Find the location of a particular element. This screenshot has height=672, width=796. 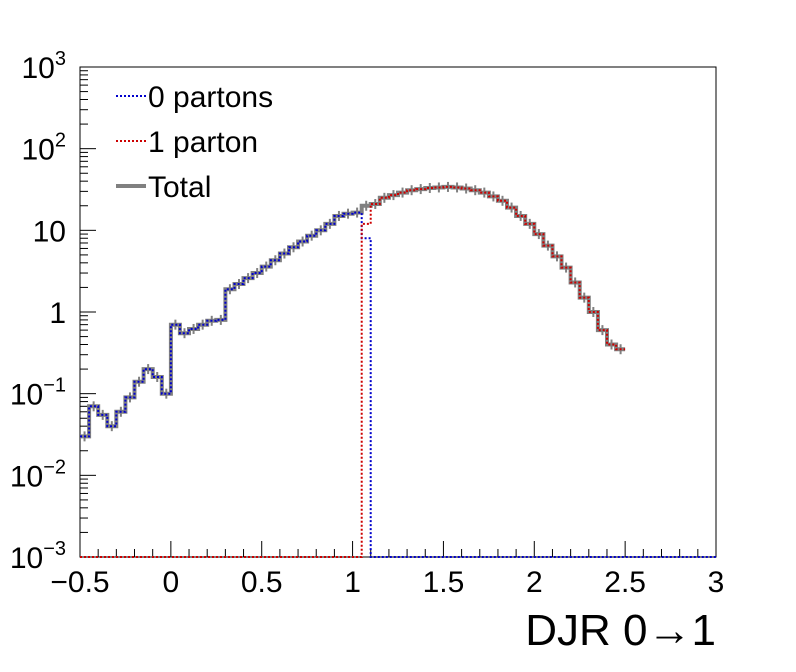

x-tick-label: 0 is located at coordinates (171, 582).